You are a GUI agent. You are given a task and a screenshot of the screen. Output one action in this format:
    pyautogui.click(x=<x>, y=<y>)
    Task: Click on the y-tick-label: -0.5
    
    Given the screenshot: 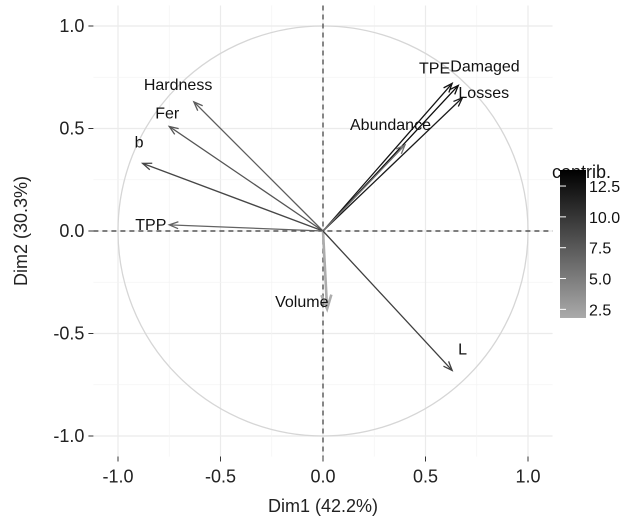 What is the action you would take?
    pyautogui.click(x=68, y=334)
    